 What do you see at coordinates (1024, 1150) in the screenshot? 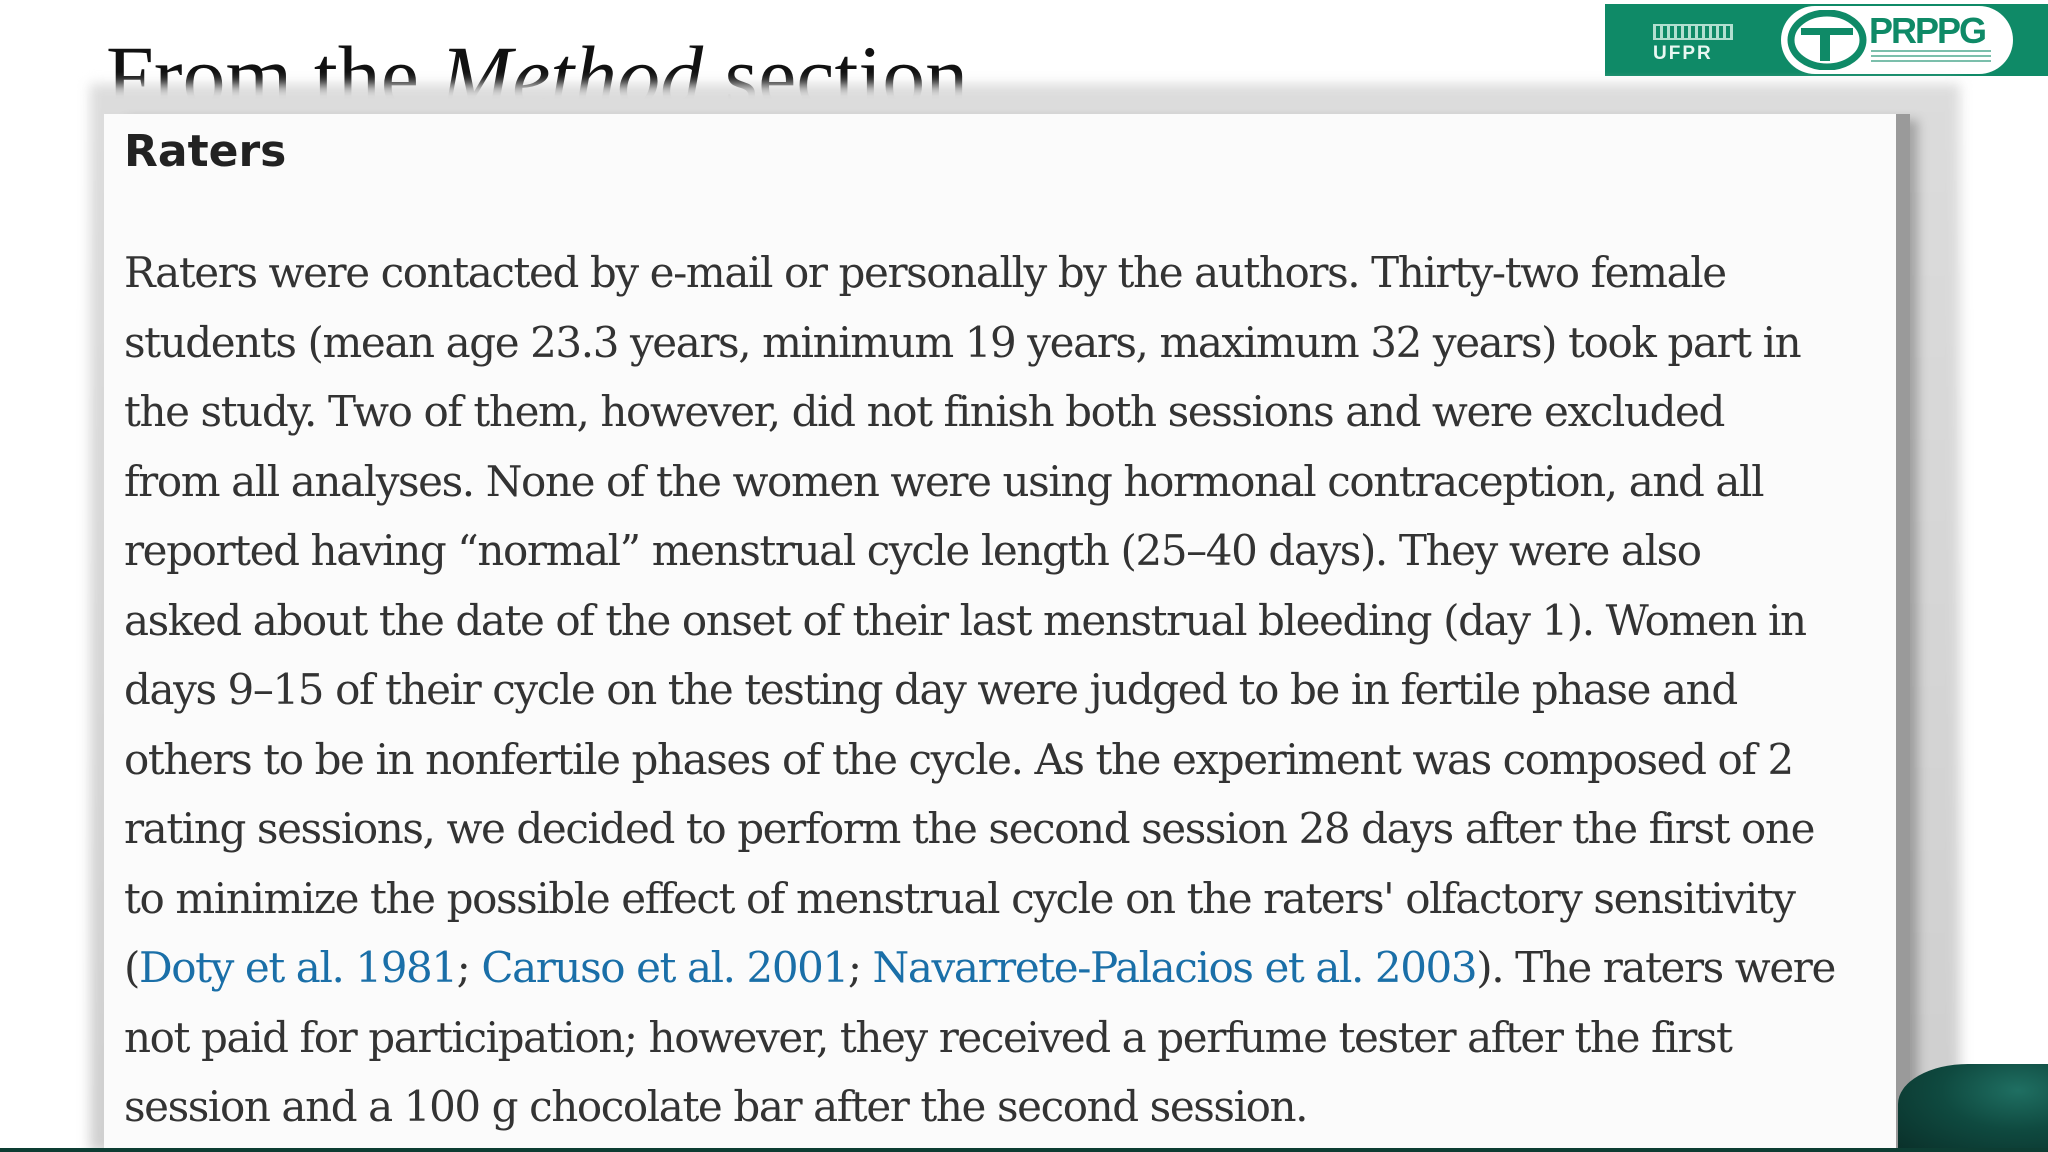
I see `bottom-strip` at bounding box center [1024, 1150].